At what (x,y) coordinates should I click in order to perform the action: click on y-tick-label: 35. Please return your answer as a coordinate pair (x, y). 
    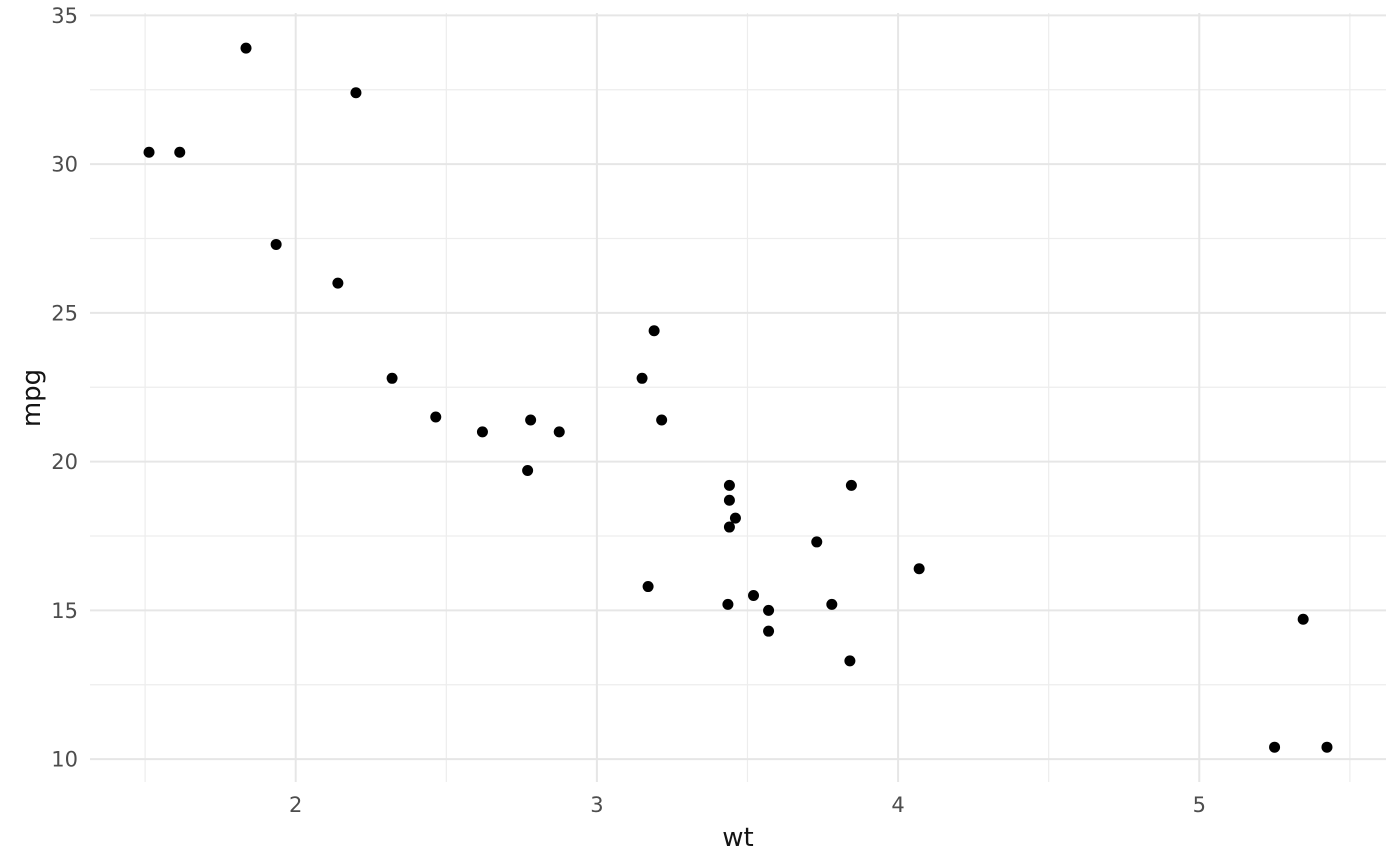
    Looking at the image, I should click on (64, 16).